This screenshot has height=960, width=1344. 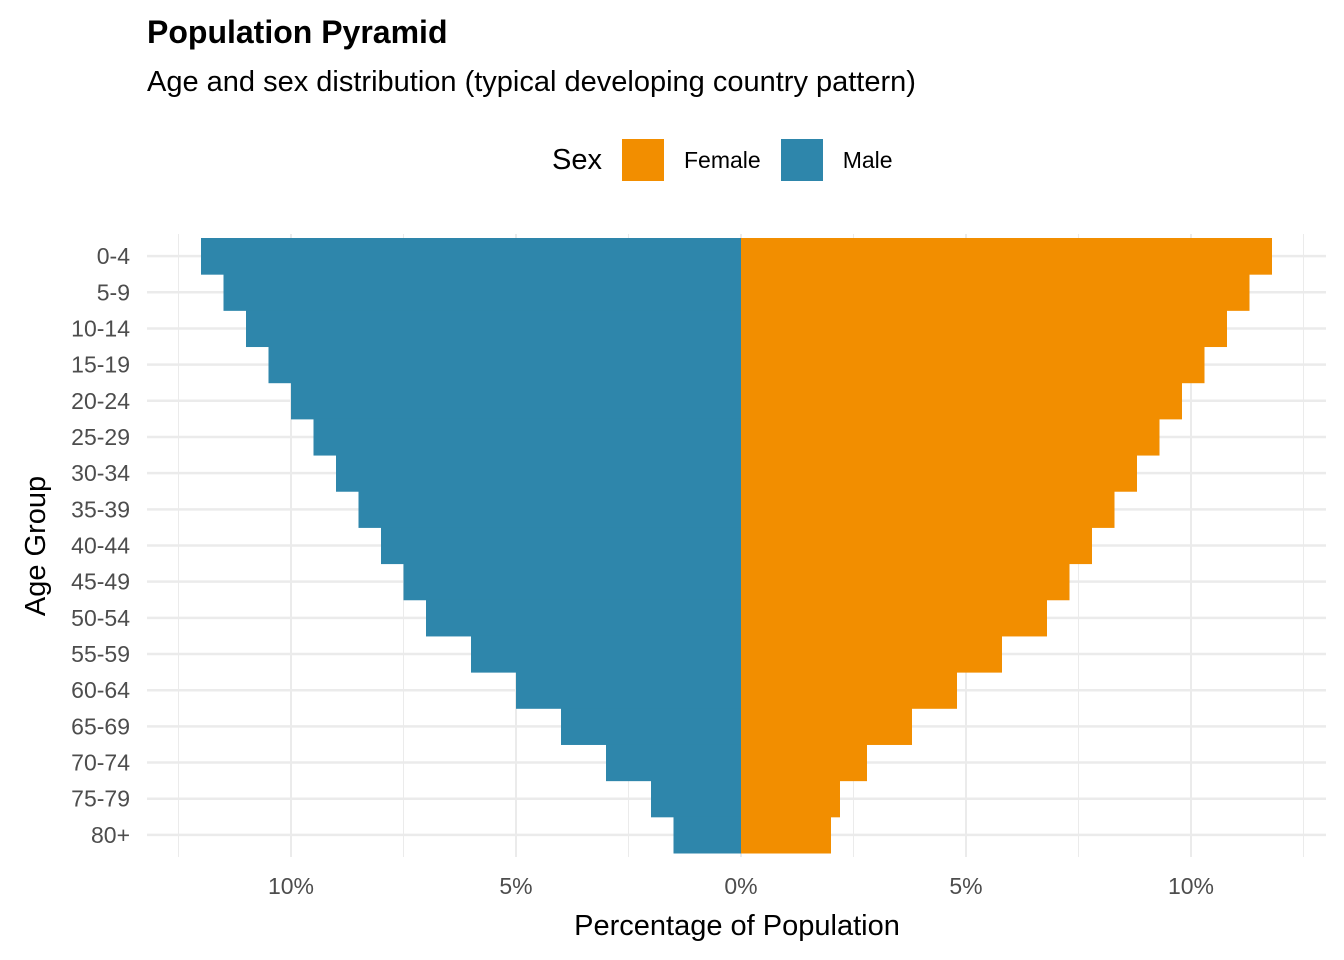 What do you see at coordinates (100, 763) in the screenshot?
I see `y-tick-label: 70-74` at bounding box center [100, 763].